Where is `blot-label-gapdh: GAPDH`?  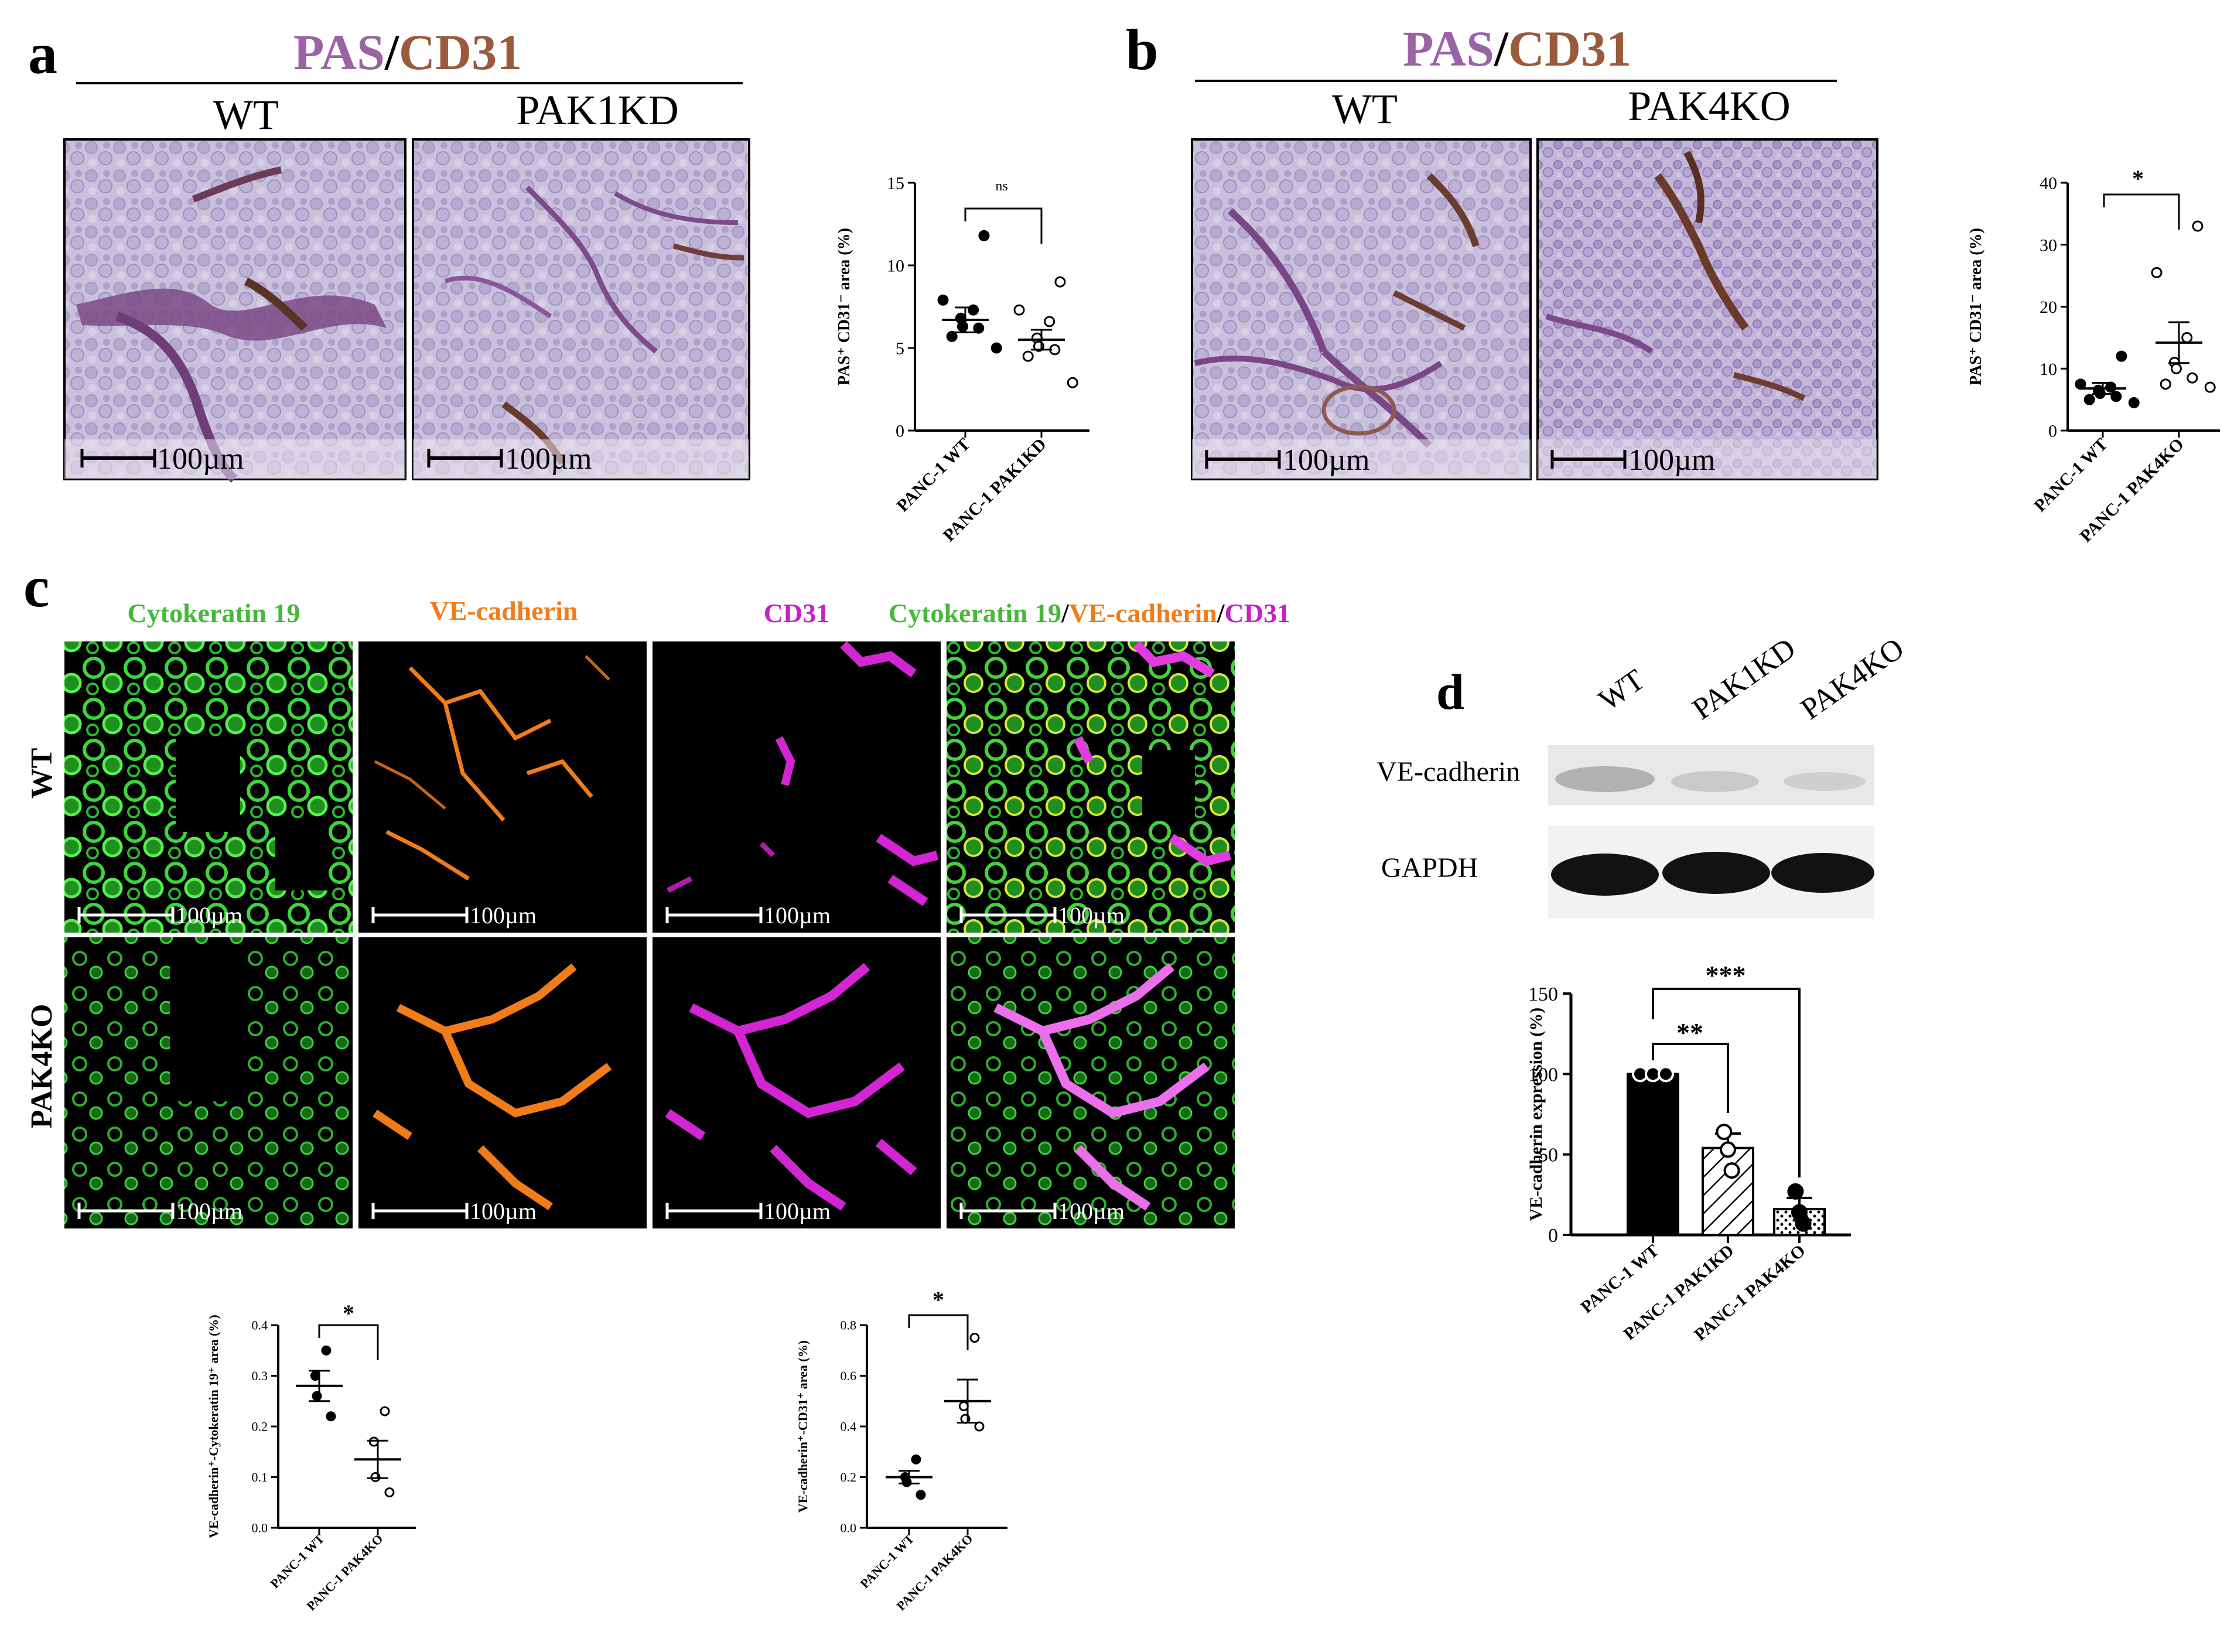 blot-label-gapdh: GAPDH is located at coordinates (1429, 867).